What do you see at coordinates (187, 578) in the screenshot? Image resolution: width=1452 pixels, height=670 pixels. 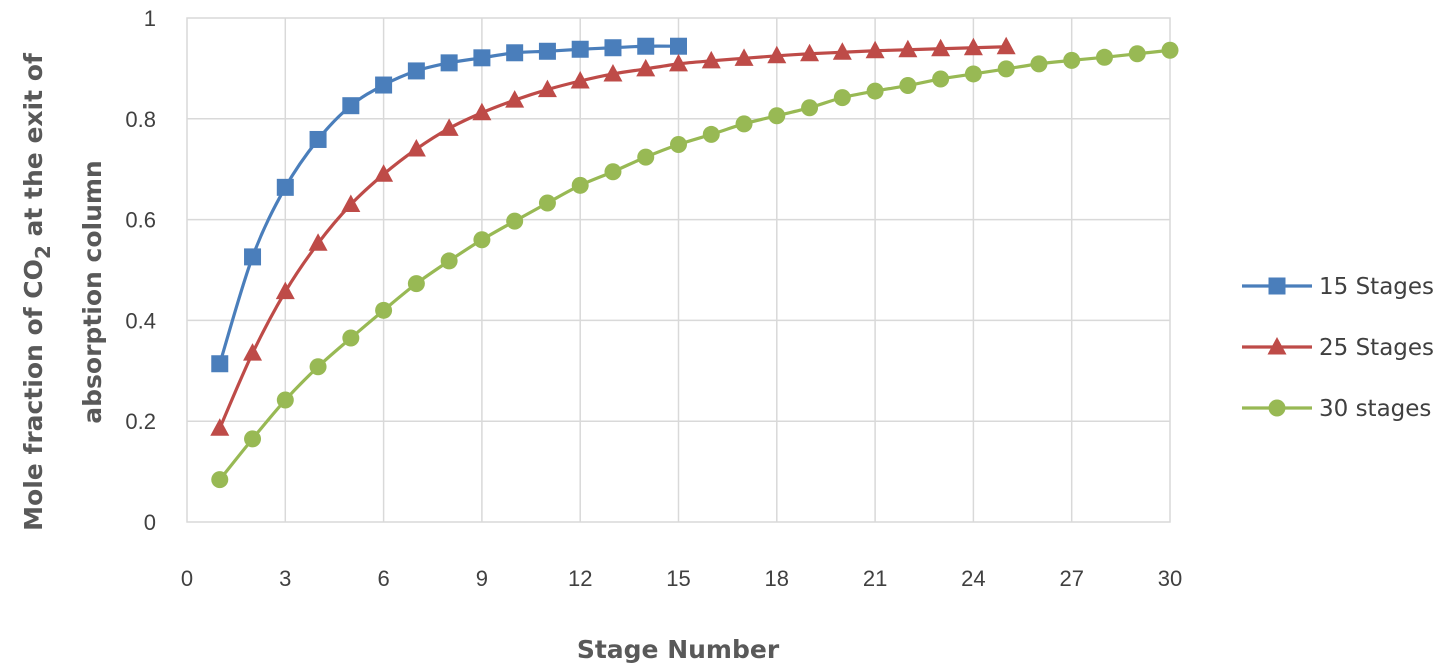 I see `x-tick-label: 0` at bounding box center [187, 578].